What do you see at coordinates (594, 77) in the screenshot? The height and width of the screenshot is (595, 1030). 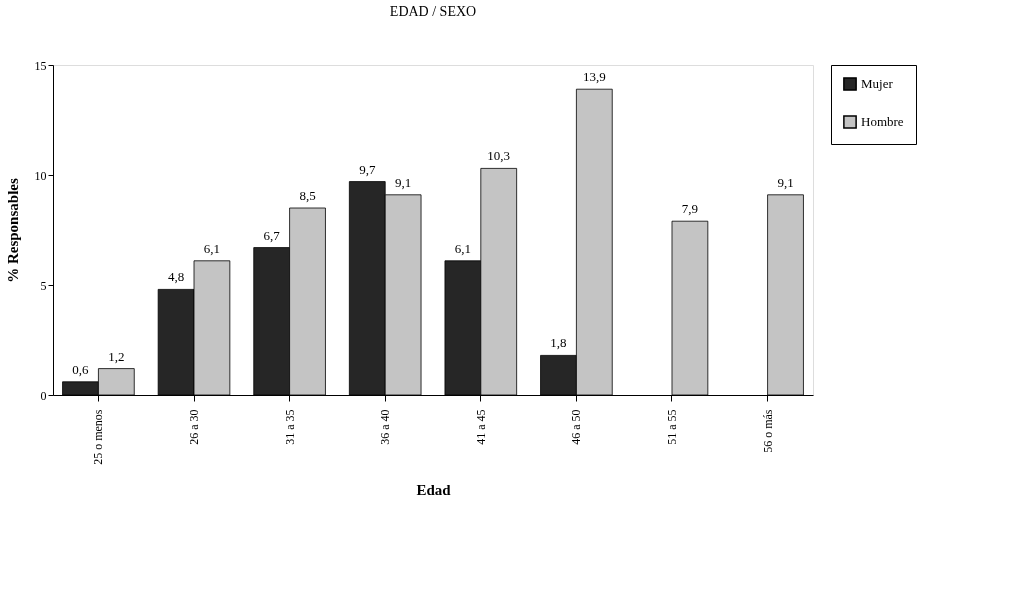 I see `data-label: 13,9` at bounding box center [594, 77].